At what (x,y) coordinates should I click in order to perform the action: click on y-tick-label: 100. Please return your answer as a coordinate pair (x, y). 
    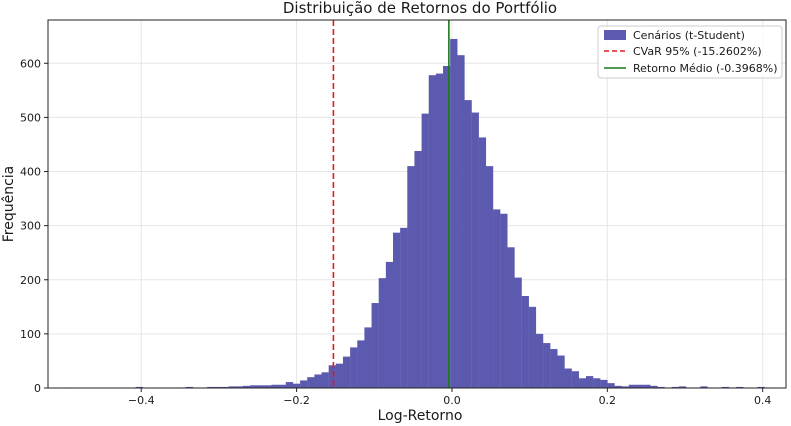
    Looking at the image, I should click on (30, 334).